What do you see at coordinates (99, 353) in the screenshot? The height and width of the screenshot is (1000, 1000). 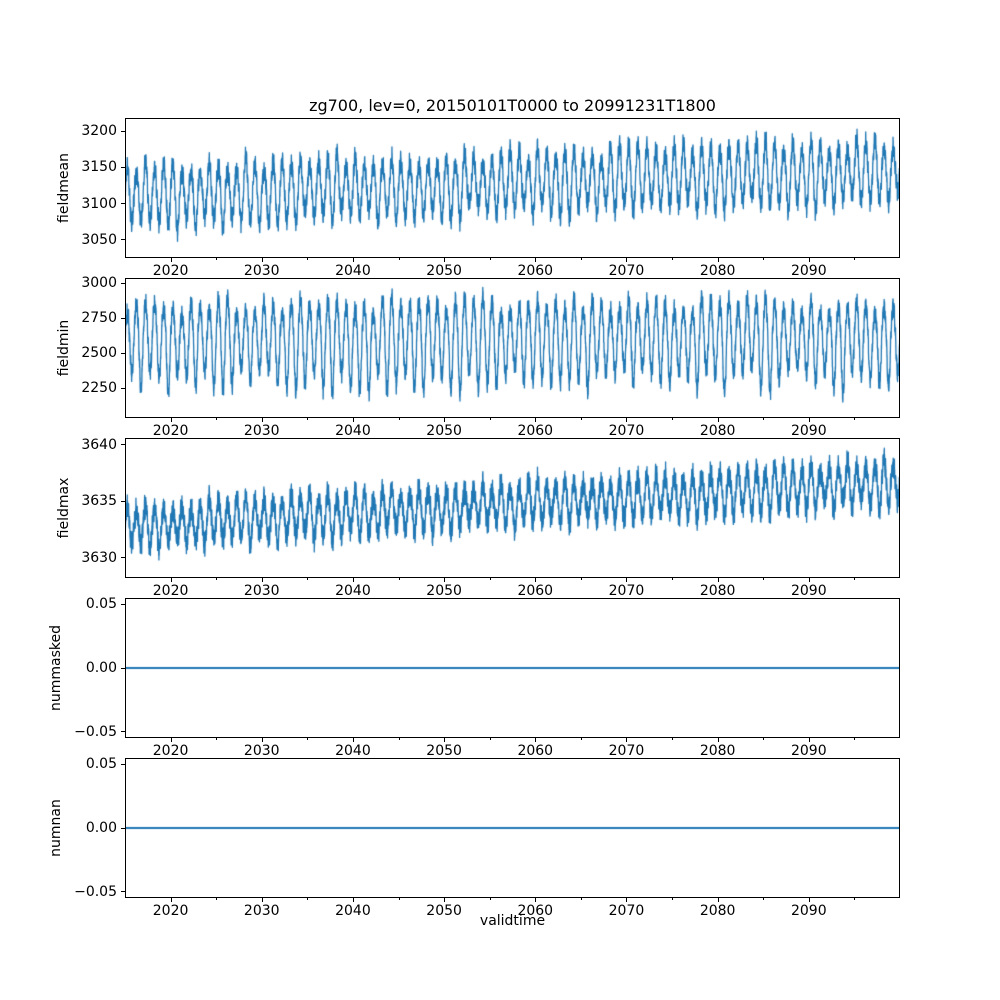 I see `y-tick-label: 2500` at bounding box center [99, 353].